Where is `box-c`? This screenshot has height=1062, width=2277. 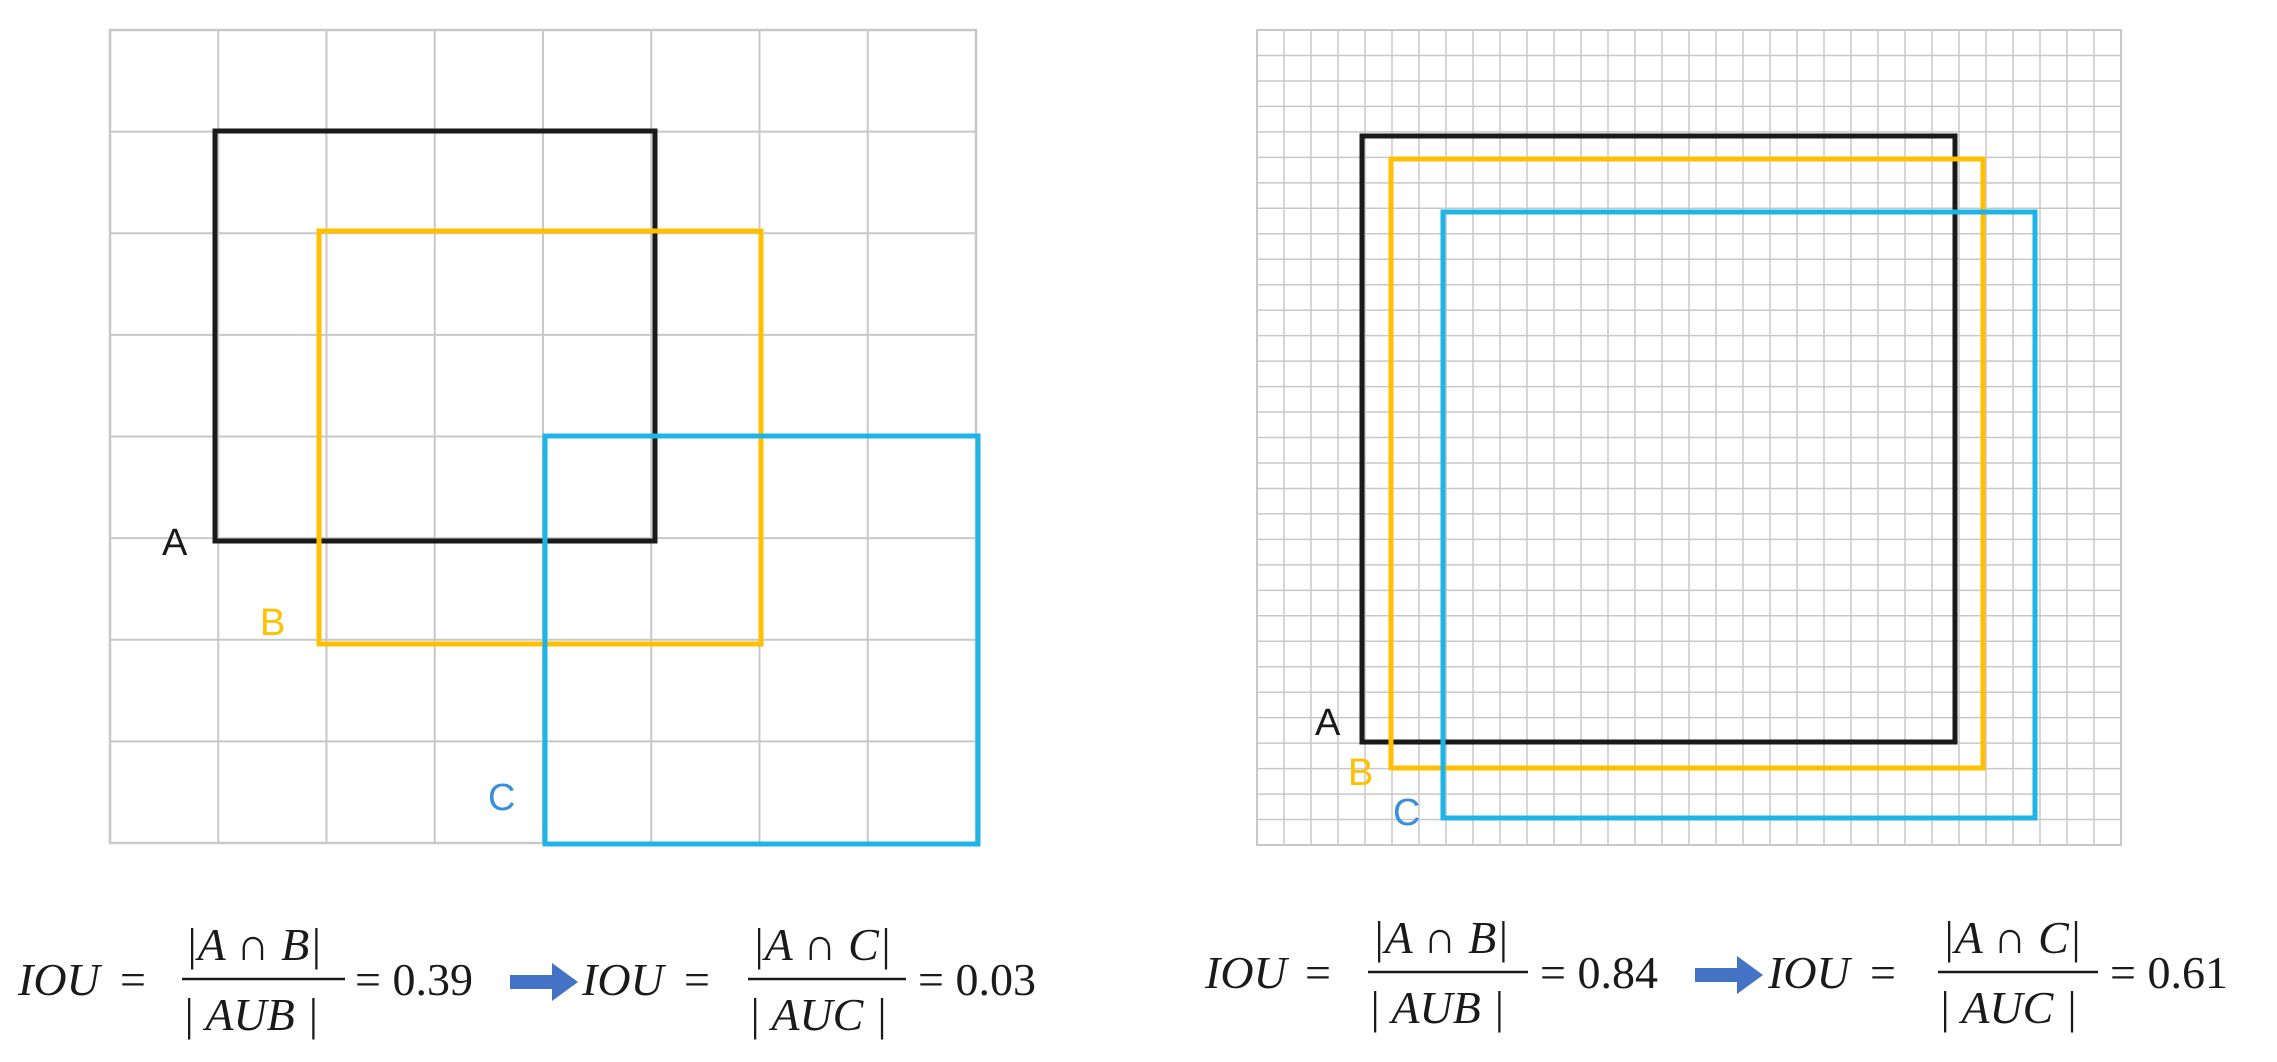
box-c is located at coordinates (761, 640).